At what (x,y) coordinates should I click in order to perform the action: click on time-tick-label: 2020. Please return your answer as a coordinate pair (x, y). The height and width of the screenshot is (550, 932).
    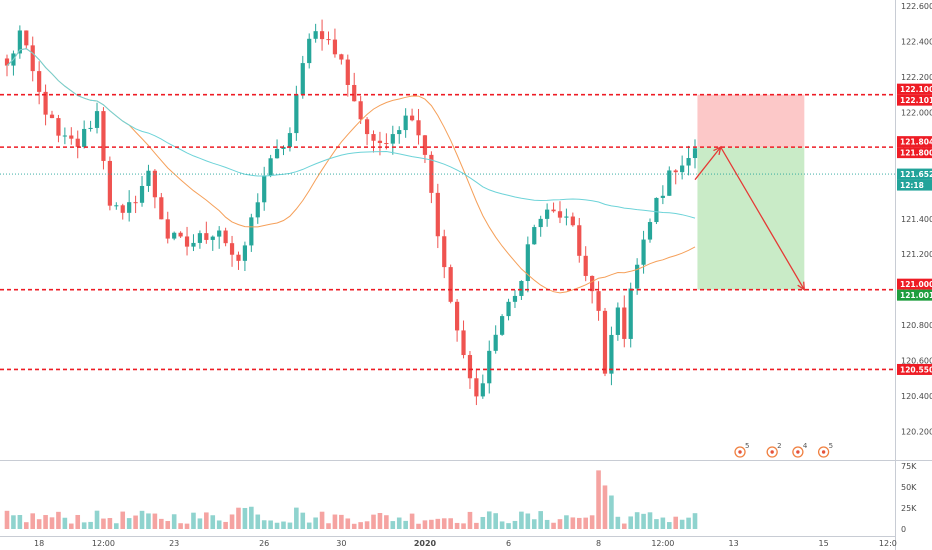
    Looking at the image, I should click on (425, 543).